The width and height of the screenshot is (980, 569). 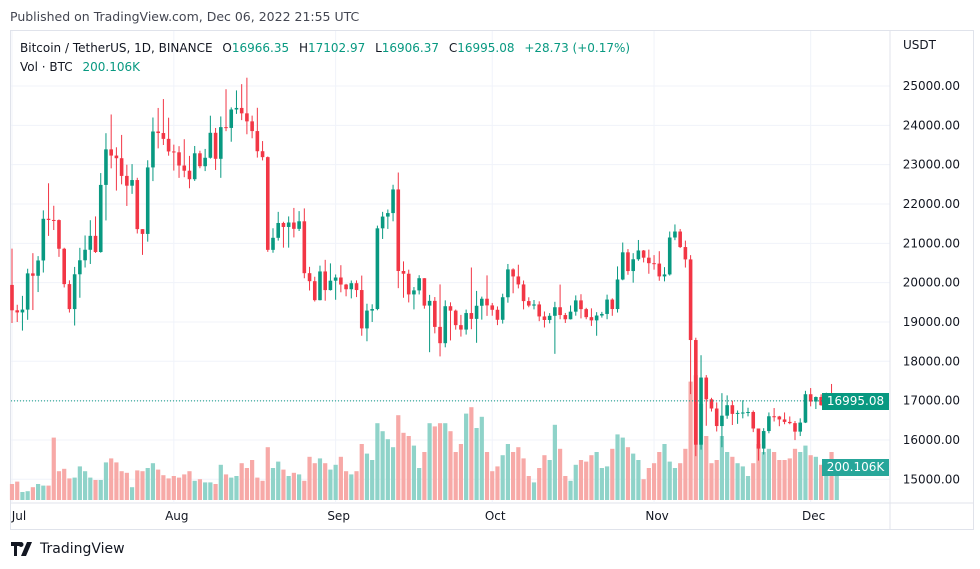 What do you see at coordinates (116, 48) in the screenshot?
I see `symbol-title: Bitcoin / TetherUS, 1D, BINANCE` at bounding box center [116, 48].